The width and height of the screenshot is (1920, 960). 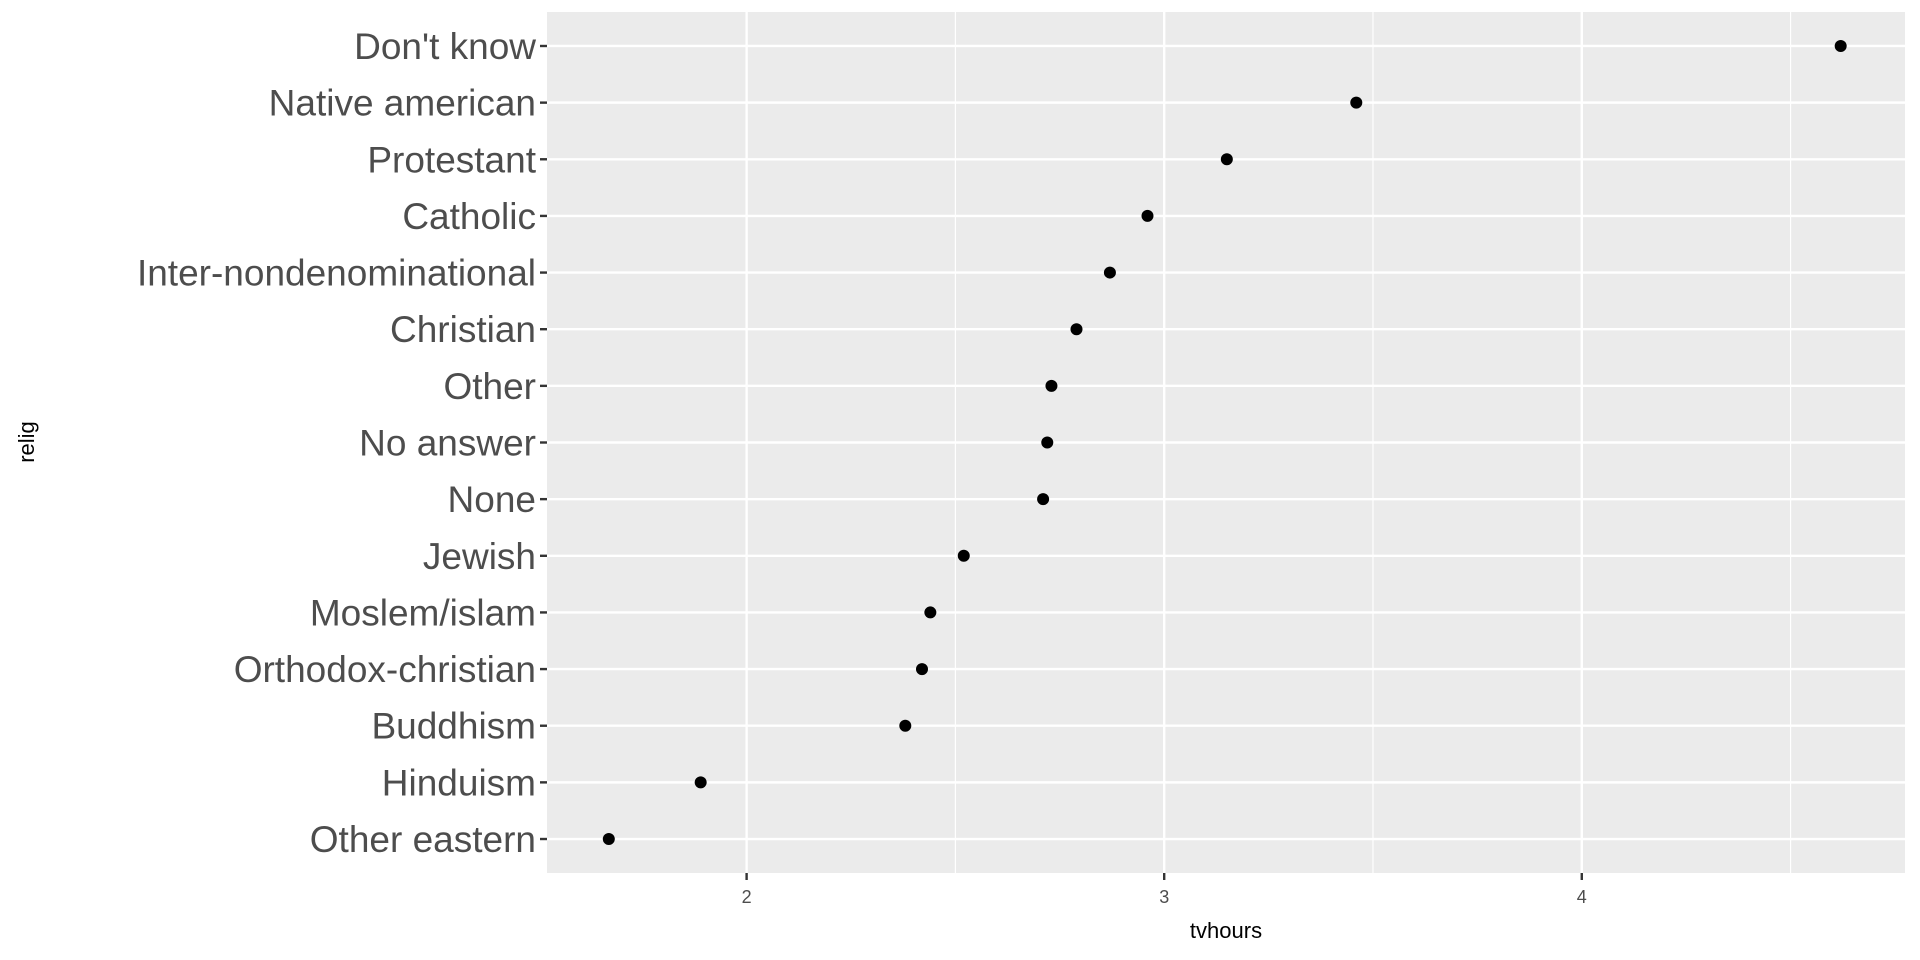 I want to click on y-tick-label: Other eastern, so click(x=423, y=839).